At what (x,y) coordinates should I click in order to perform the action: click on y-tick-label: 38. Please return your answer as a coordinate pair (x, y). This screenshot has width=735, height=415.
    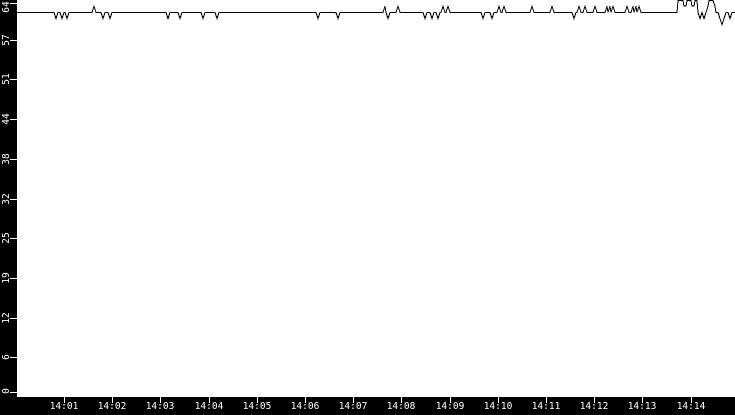
    Looking at the image, I should click on (6, 159).